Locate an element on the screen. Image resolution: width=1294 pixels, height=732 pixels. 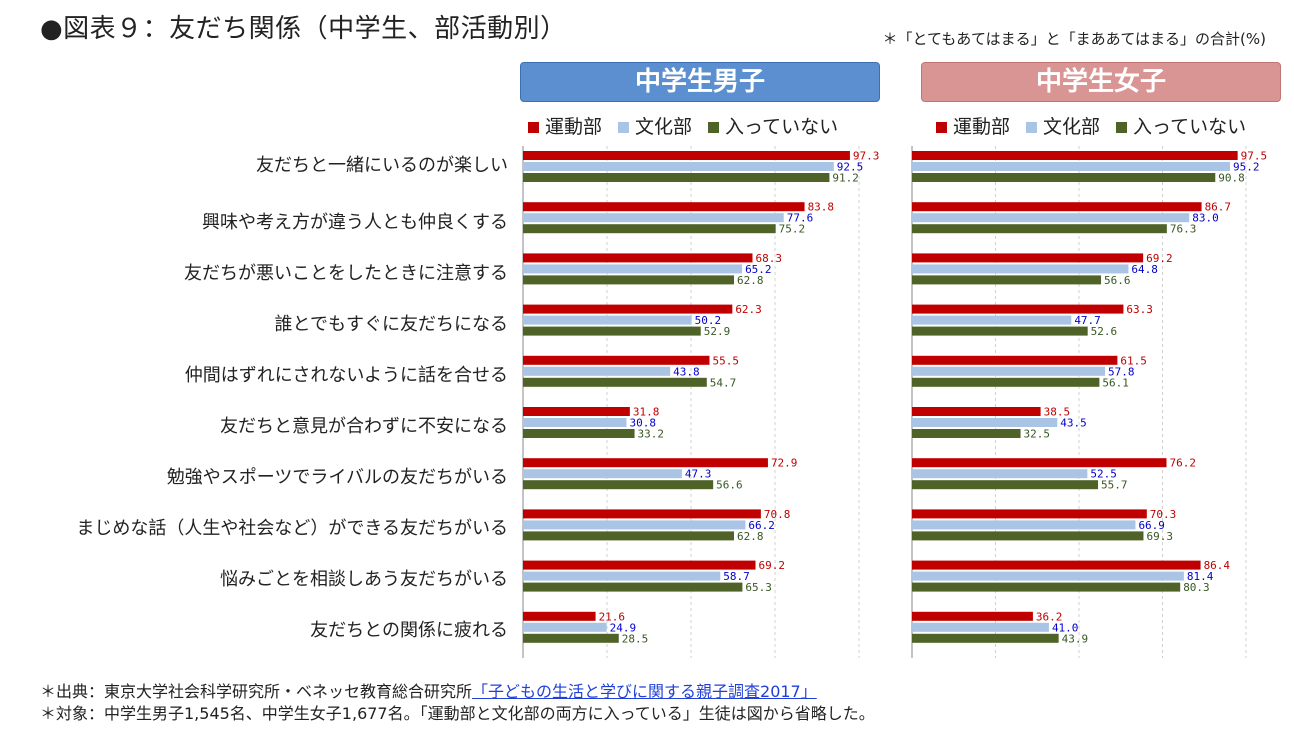
data-label-bunka: 50.2 is located at coordinates (708, 320).